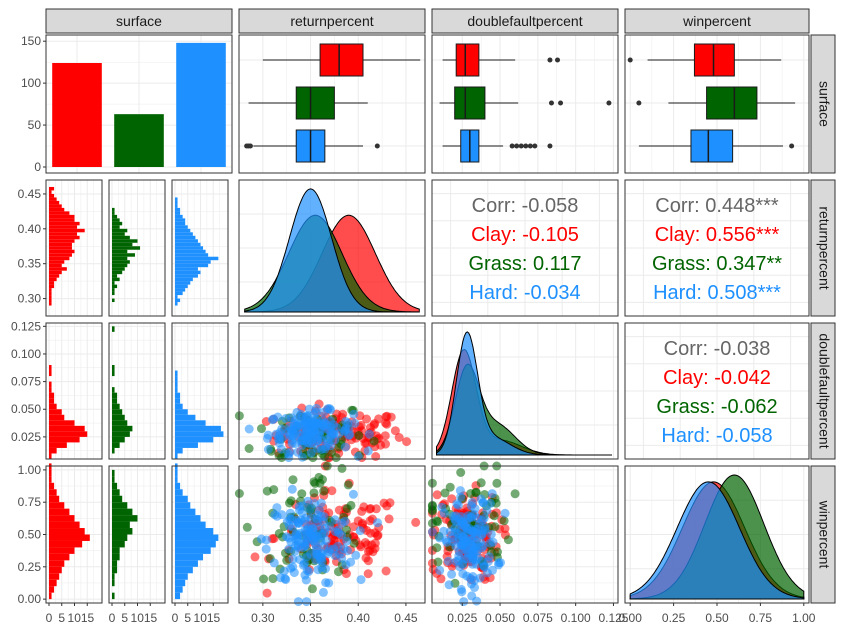 The height and width of the screenshot is (634, 844). What do you see at coordinates (139, 140) in the screenshot?
I see `bar-grass` at bounding box center [139, 140].